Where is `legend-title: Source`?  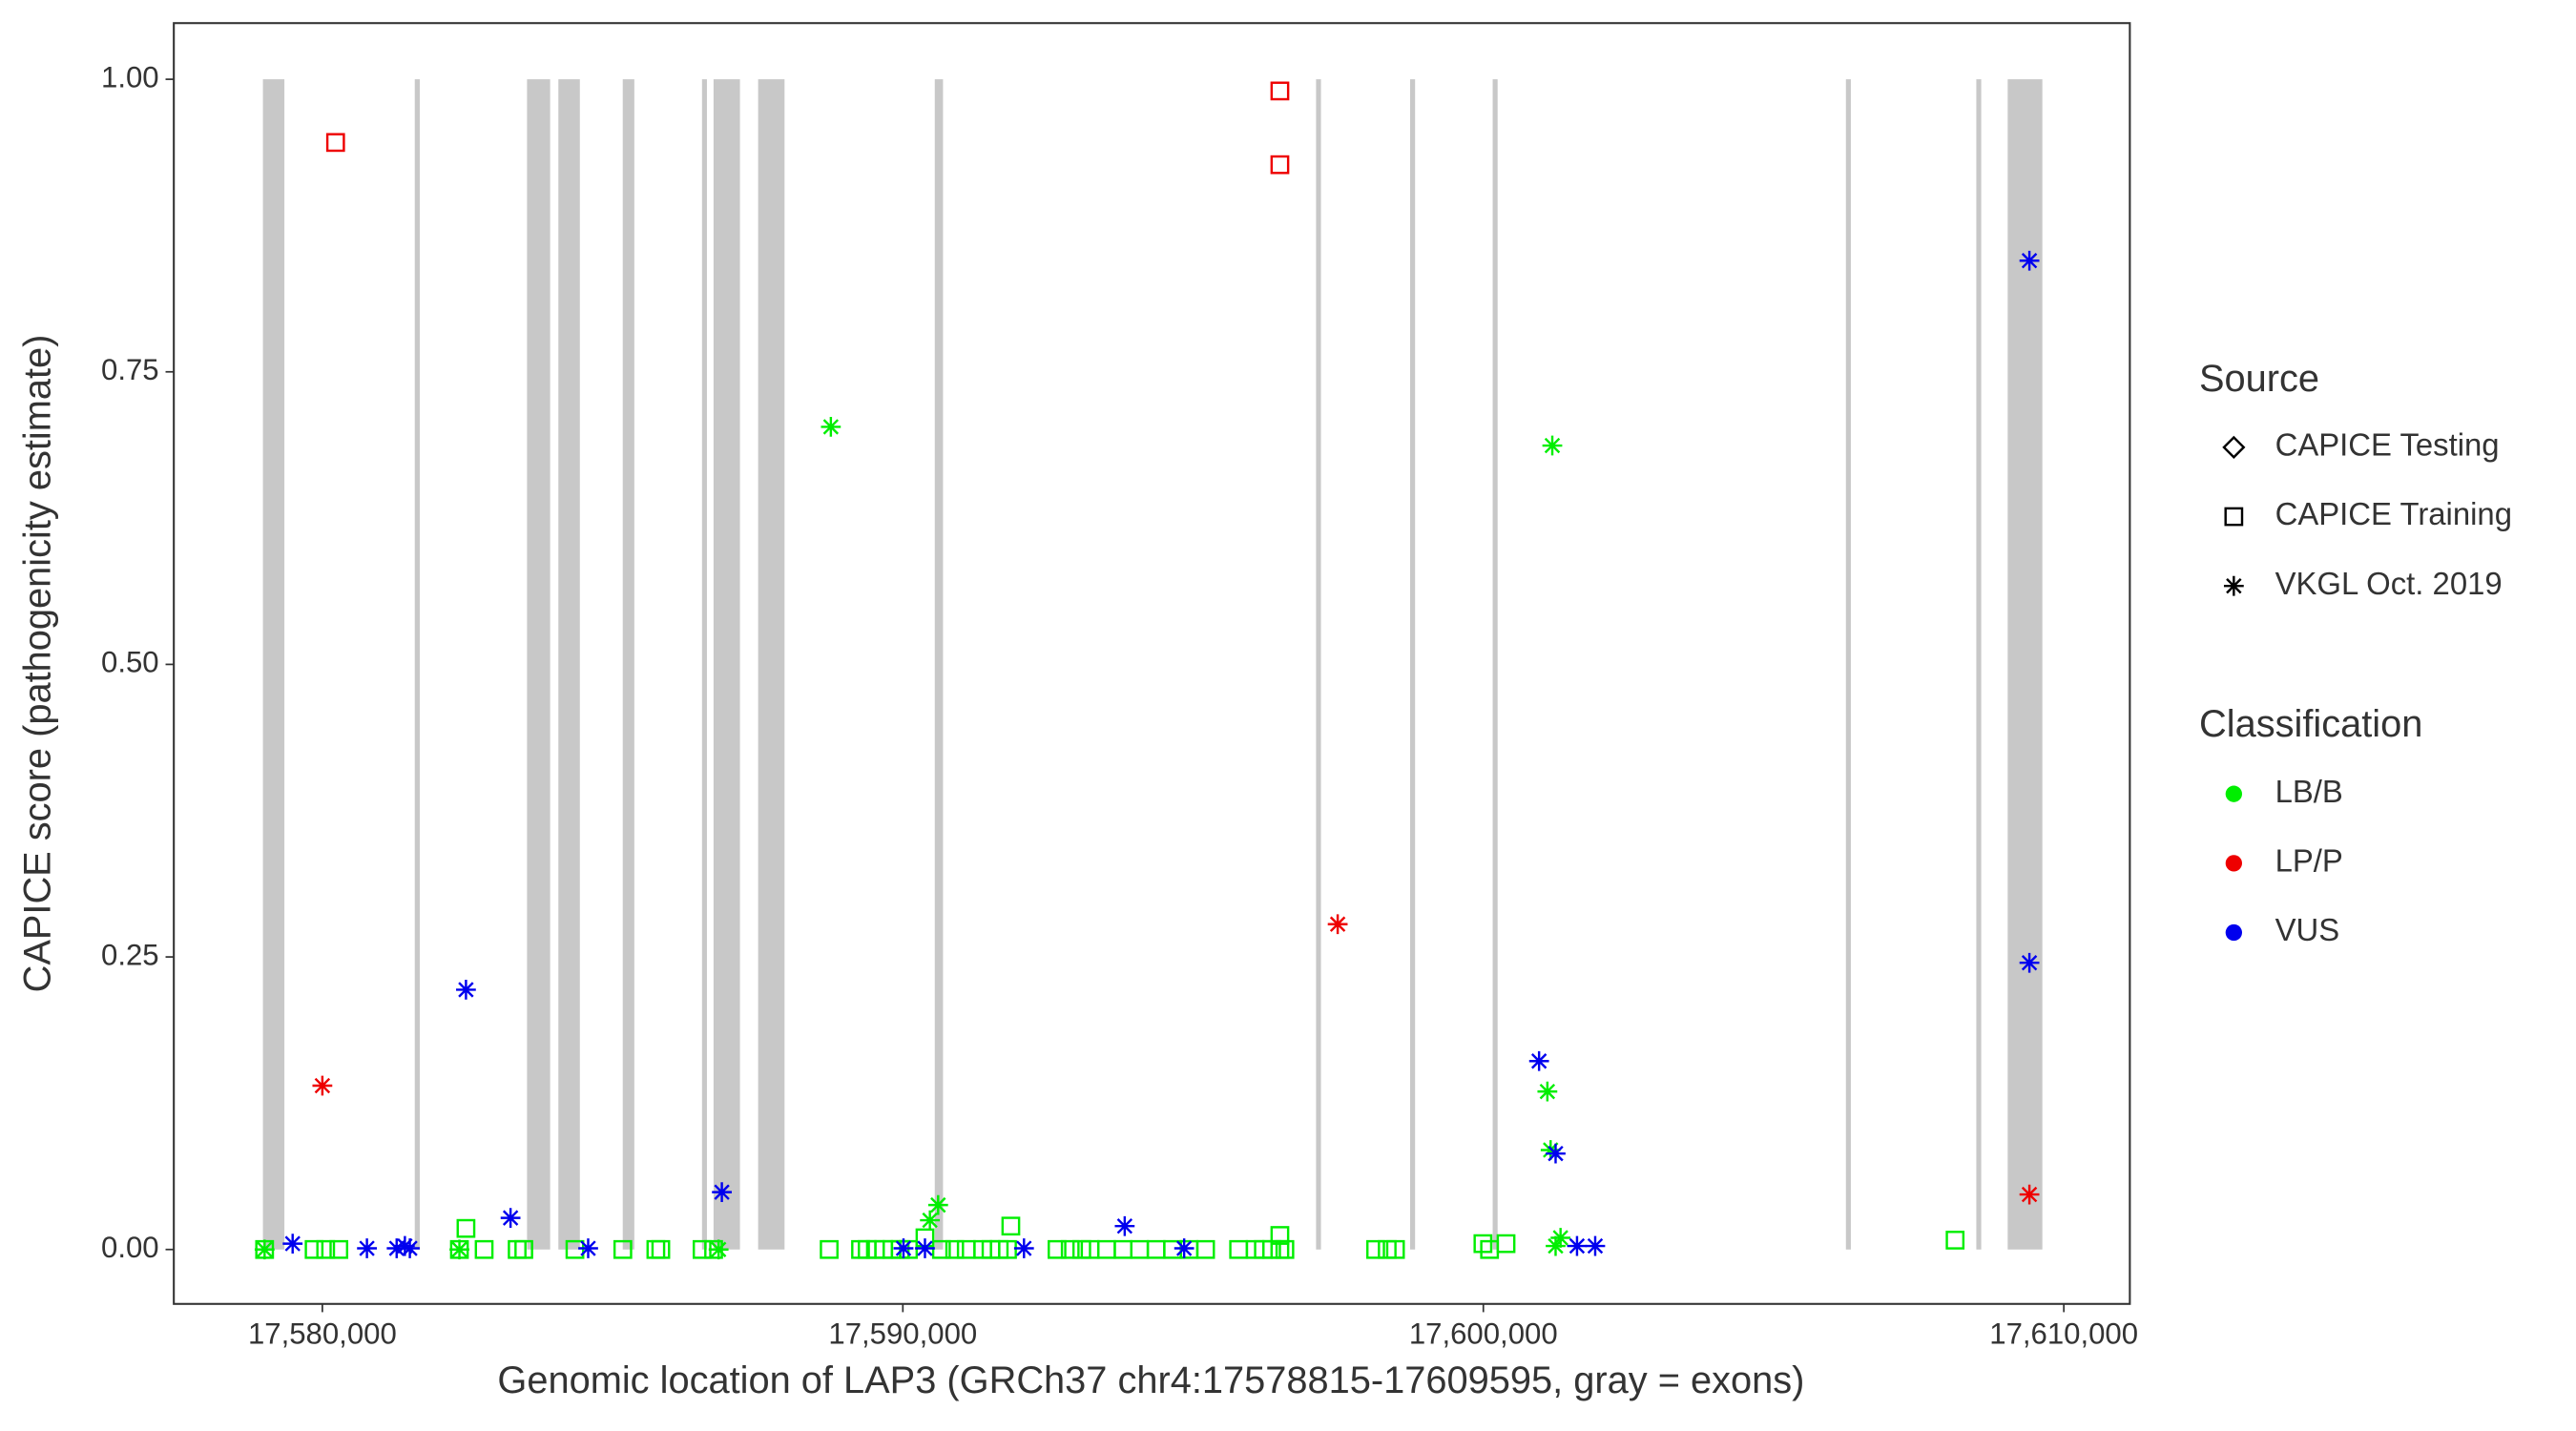 legend-title: Source is located at coordinates (2259, 379).